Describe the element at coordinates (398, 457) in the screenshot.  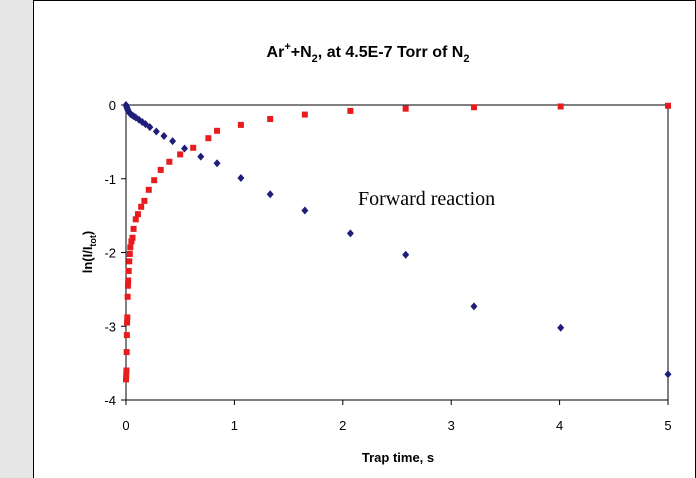
I see `x-axis-title: Trap time, s` at that location.